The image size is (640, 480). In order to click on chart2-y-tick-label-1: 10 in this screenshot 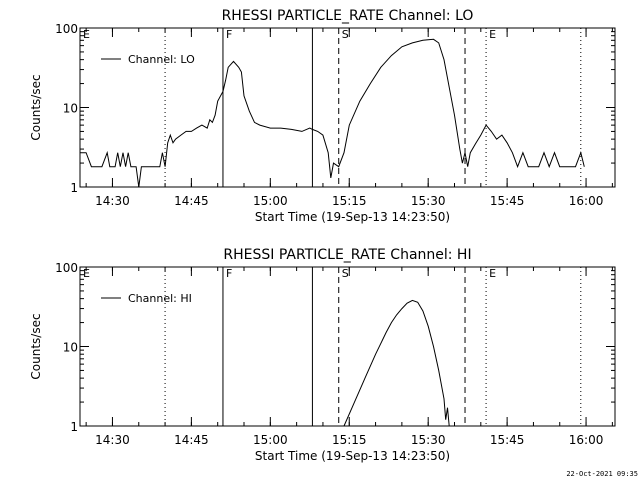, I will do `click(70, 348)`.